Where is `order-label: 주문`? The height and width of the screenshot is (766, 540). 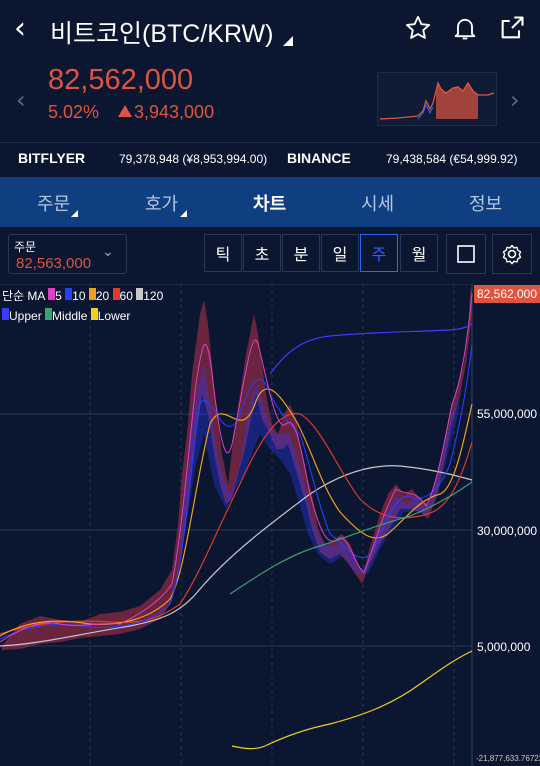 order-label: 주문 is located at coordinates (25, 247).